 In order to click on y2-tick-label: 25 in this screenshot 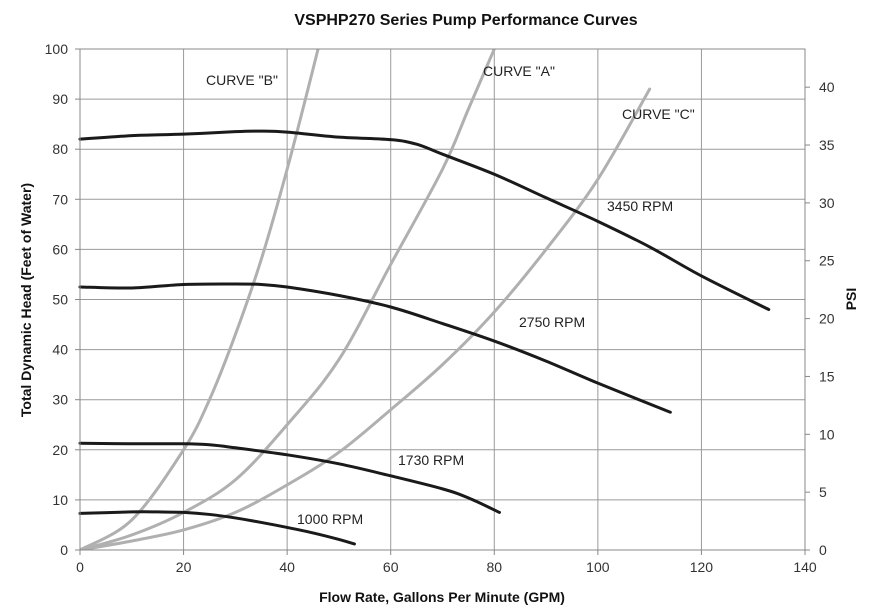, I will do `click(827, 261)`.